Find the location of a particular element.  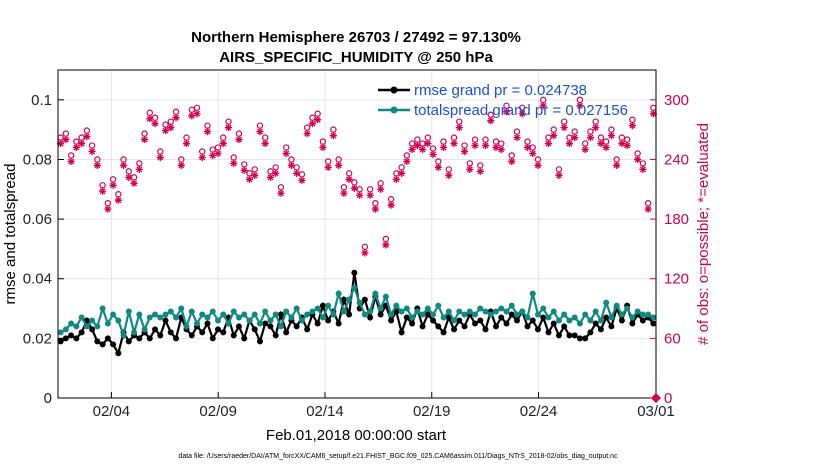

chart-title-line2: AIRS_SPECIFIC_HUMIDITY @ 250 hPa is located at coordinates (356, 57).